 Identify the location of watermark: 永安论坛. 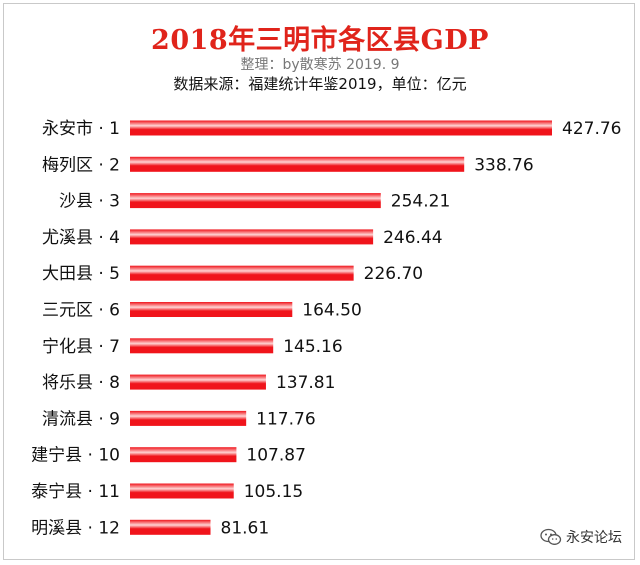
(581, 537).